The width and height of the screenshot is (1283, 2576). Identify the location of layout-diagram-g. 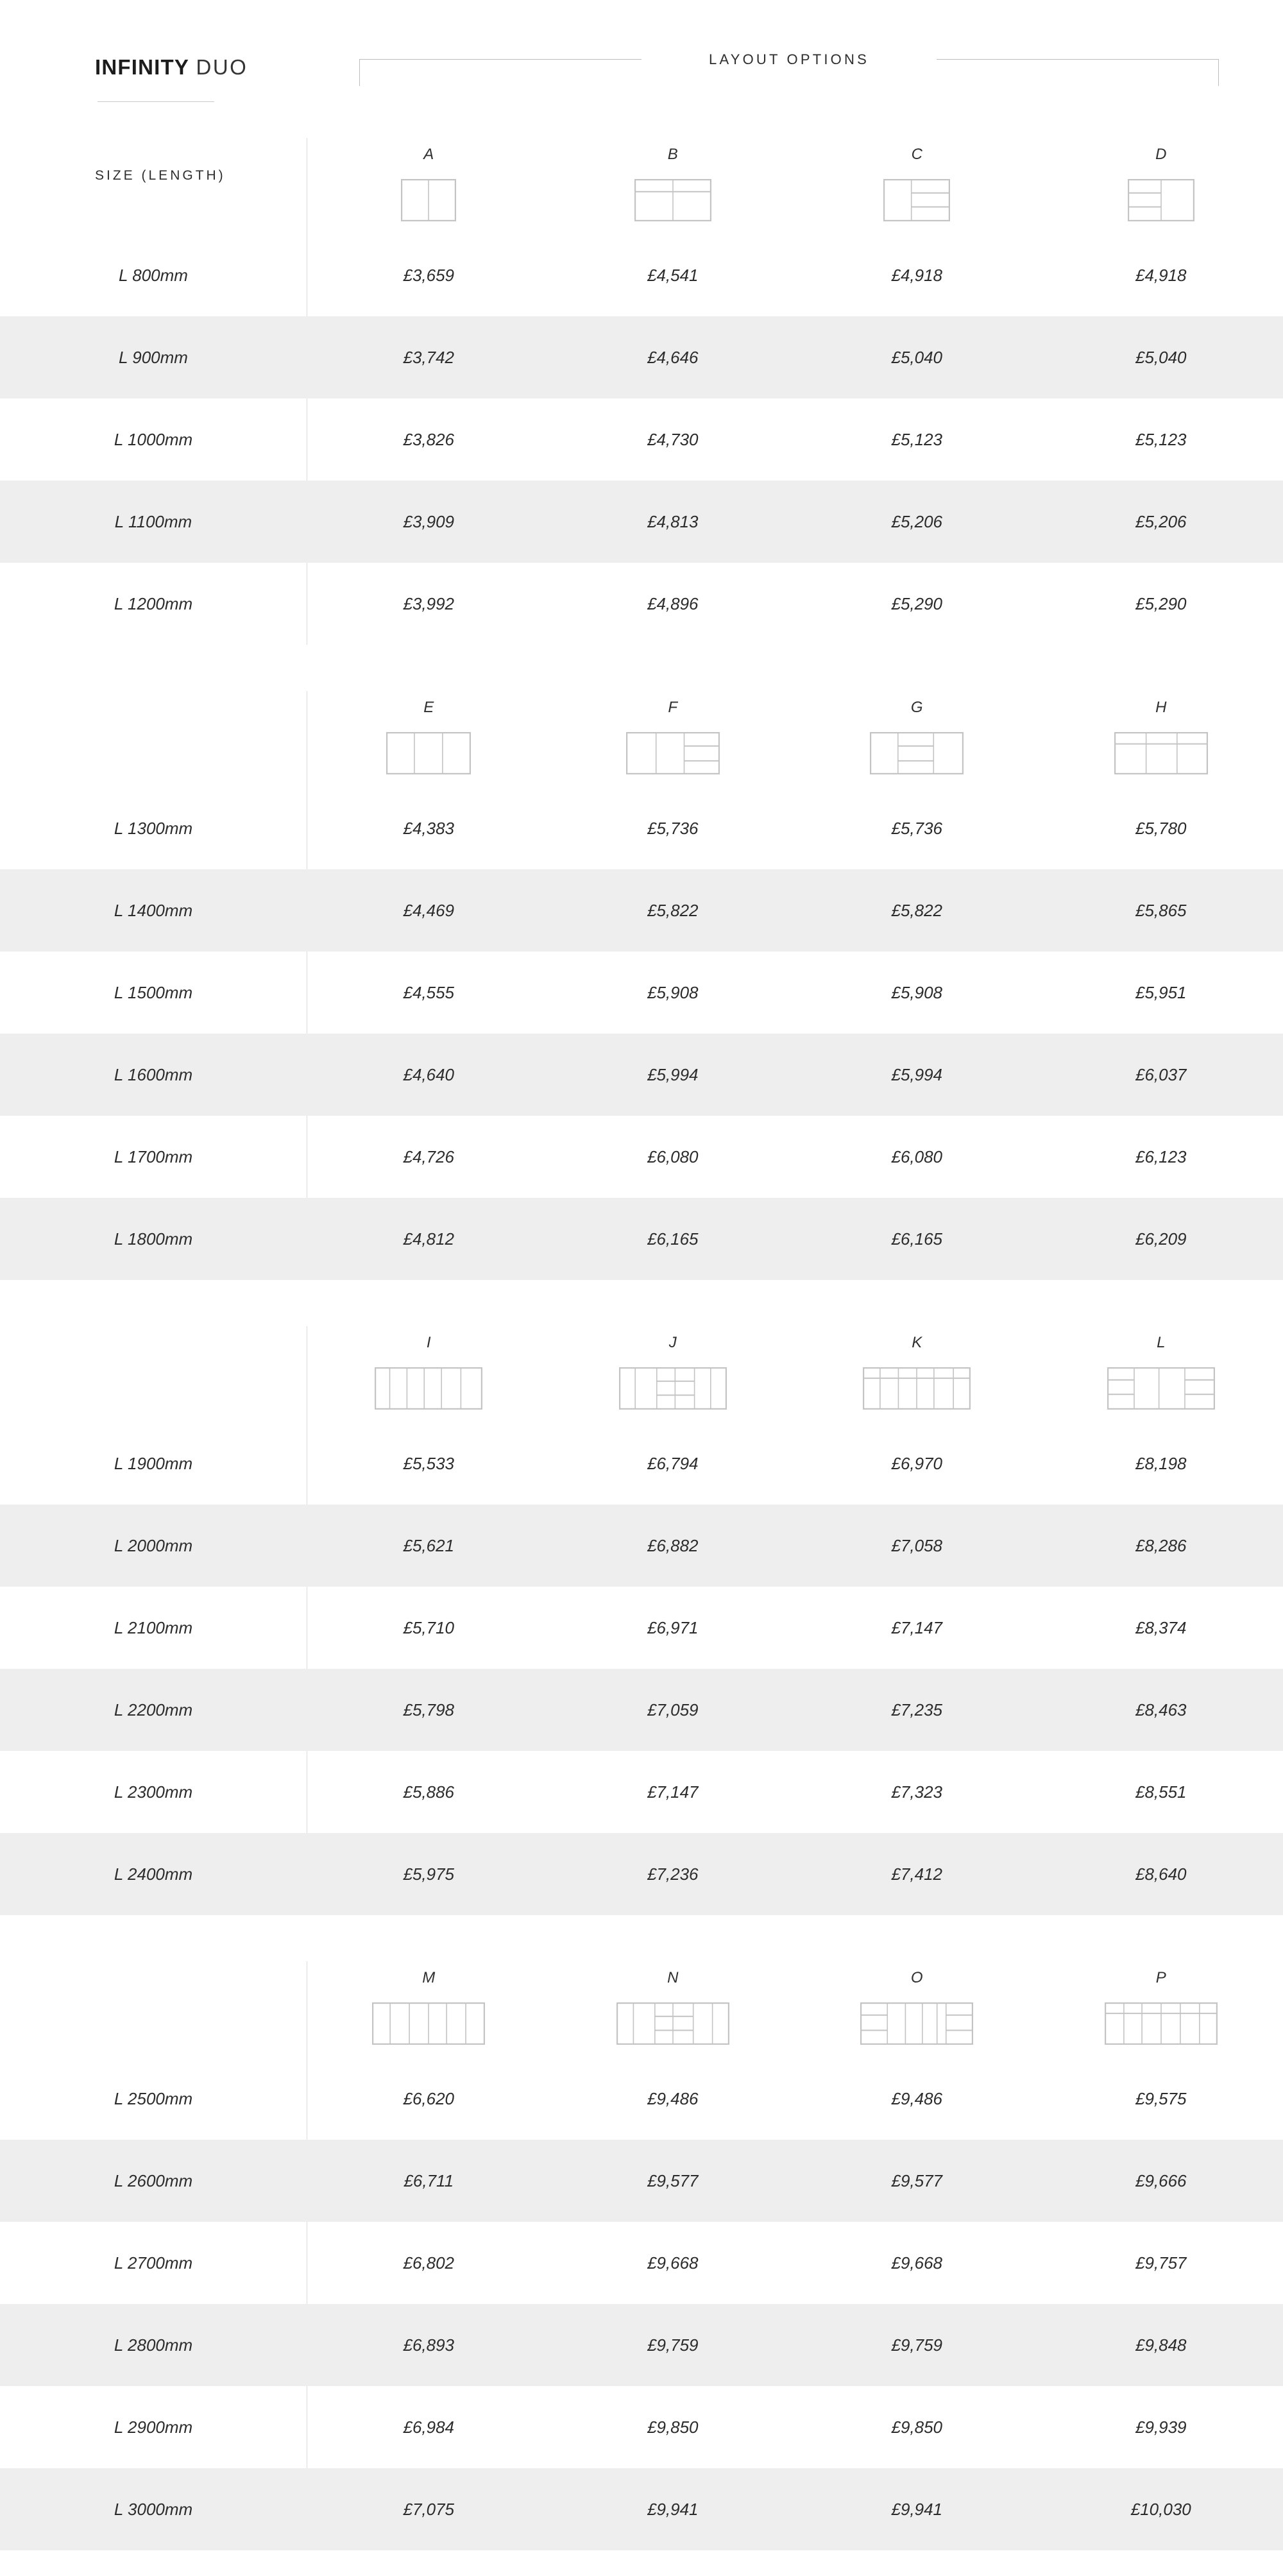
(917, 753).